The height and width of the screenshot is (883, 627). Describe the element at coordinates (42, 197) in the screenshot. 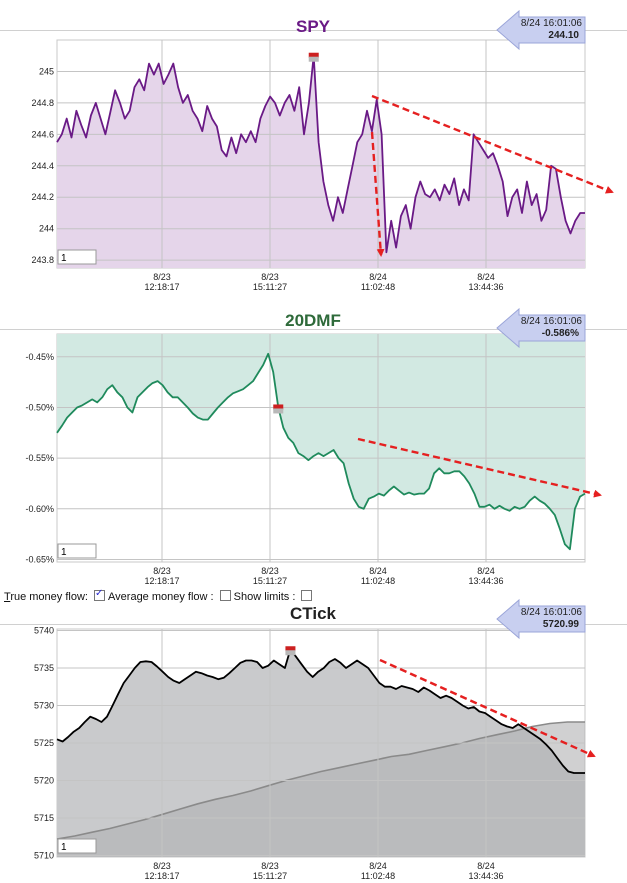

I see `y-tick-label: 244.2` at that location.